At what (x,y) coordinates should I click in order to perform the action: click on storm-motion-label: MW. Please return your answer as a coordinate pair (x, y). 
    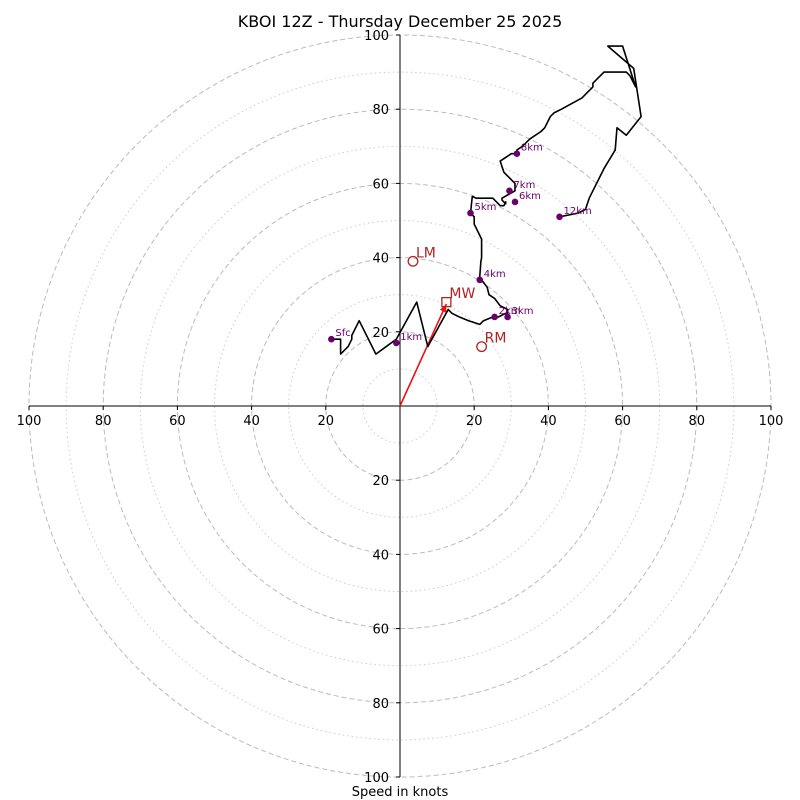
    Looking at the image, I should click on (462, 294).